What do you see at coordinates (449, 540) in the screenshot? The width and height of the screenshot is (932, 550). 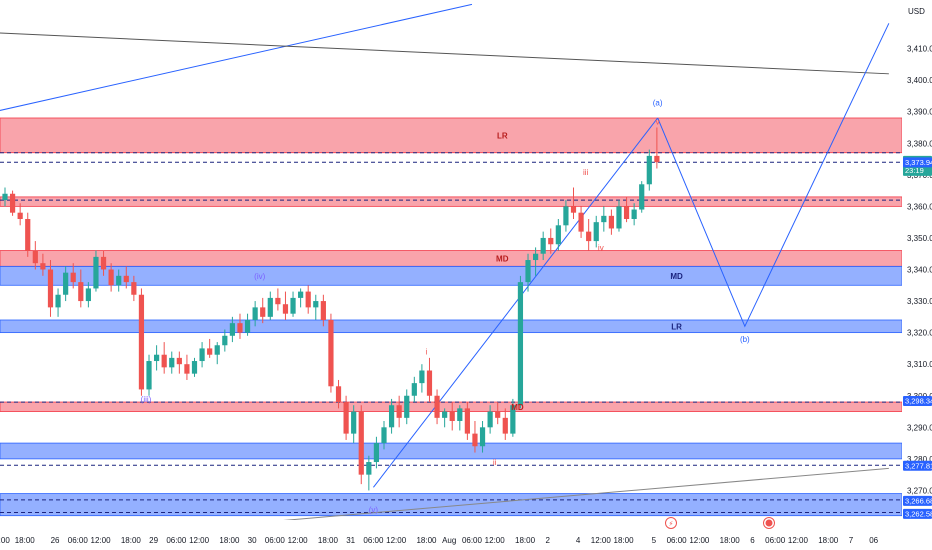 I see `time-tick-label: Aug` at bounding box center [449, 540].